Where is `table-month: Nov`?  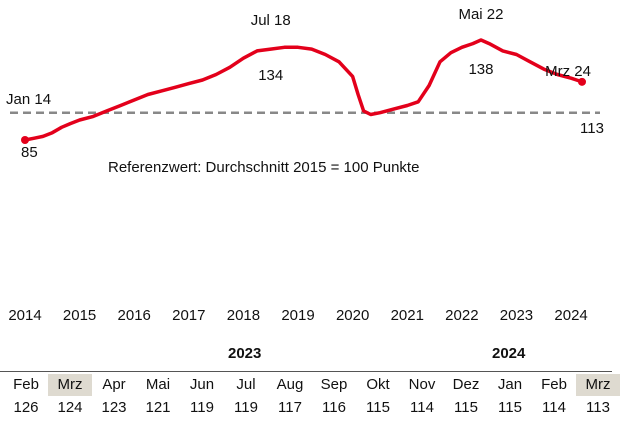 table-month: Nov is located at coordinates (422, 384).